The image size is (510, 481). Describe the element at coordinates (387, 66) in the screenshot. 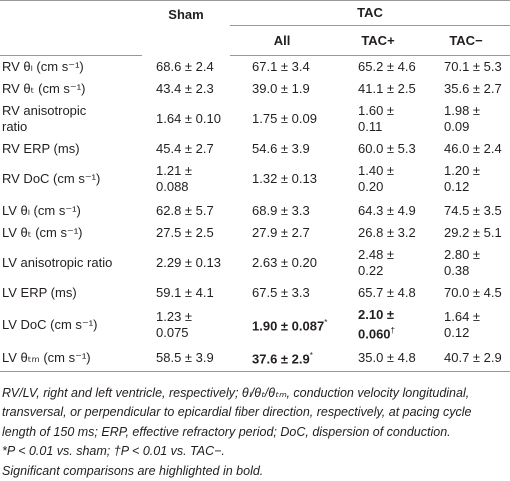

I see `cell-text: 65.2 ± 4.6` at that location.